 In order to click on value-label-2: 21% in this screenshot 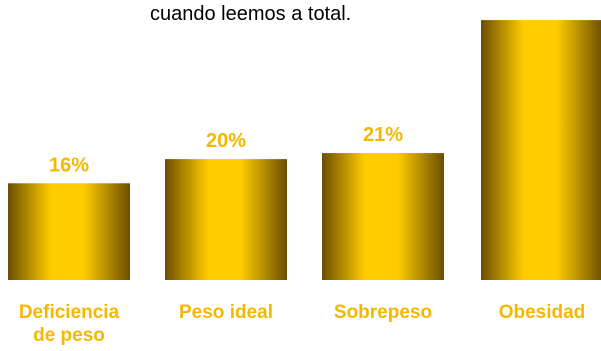, I will do `click(383, 135)`.